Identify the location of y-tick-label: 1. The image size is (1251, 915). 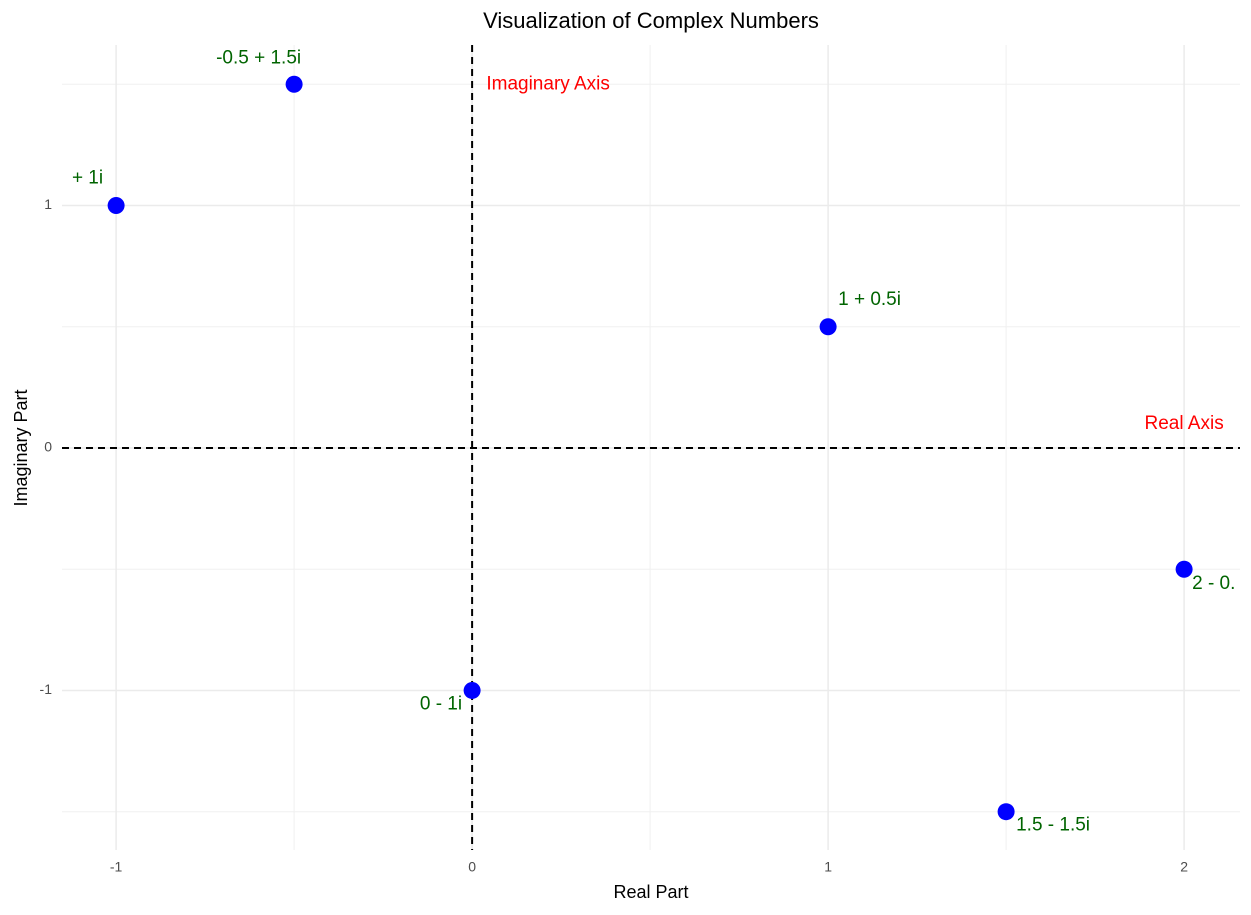
(48, 204).